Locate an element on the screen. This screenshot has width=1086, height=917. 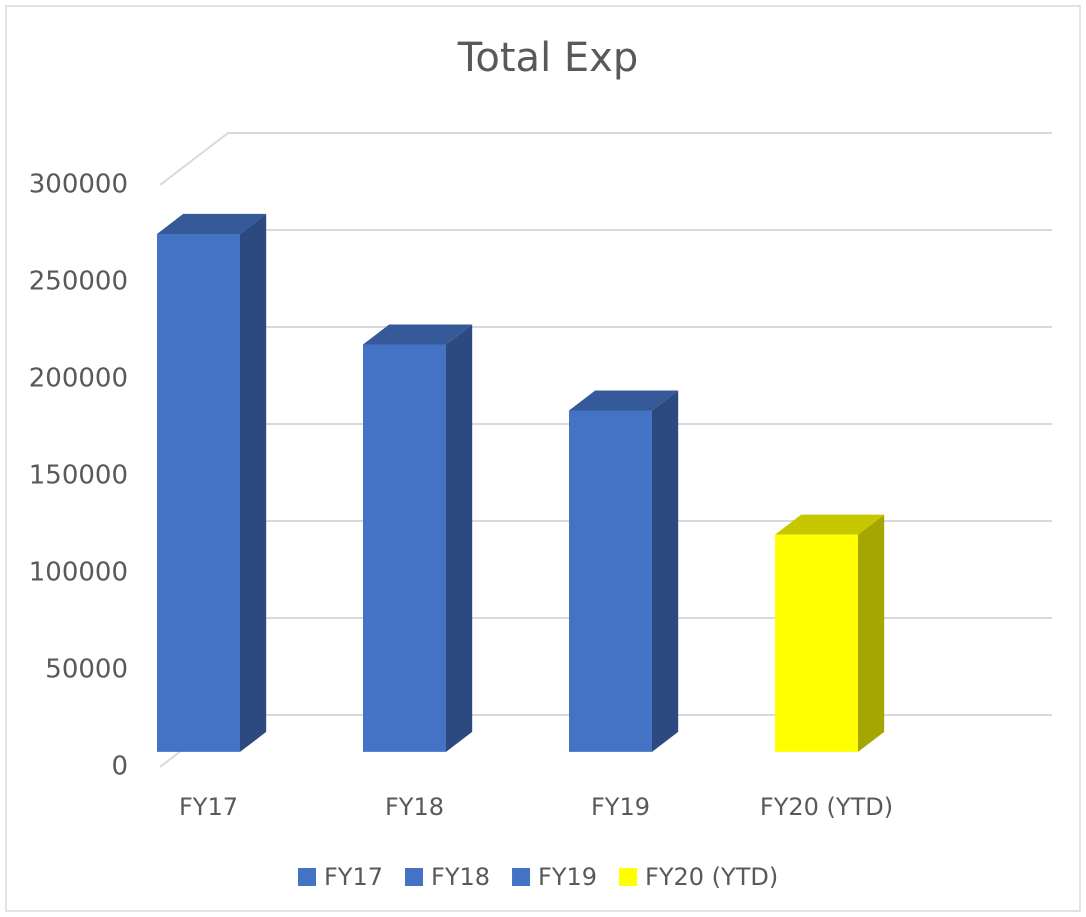
legend-label: FY20 (YTD) is located at coordinates (711, 877).